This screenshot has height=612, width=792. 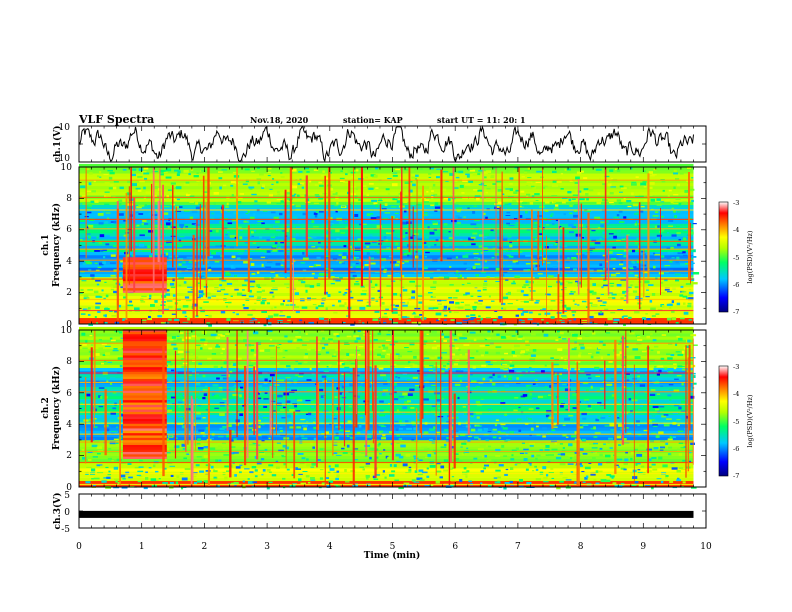 I want to click on colorbar-label: log(PSD)(V²/Hz), so click(x=750, y=420).